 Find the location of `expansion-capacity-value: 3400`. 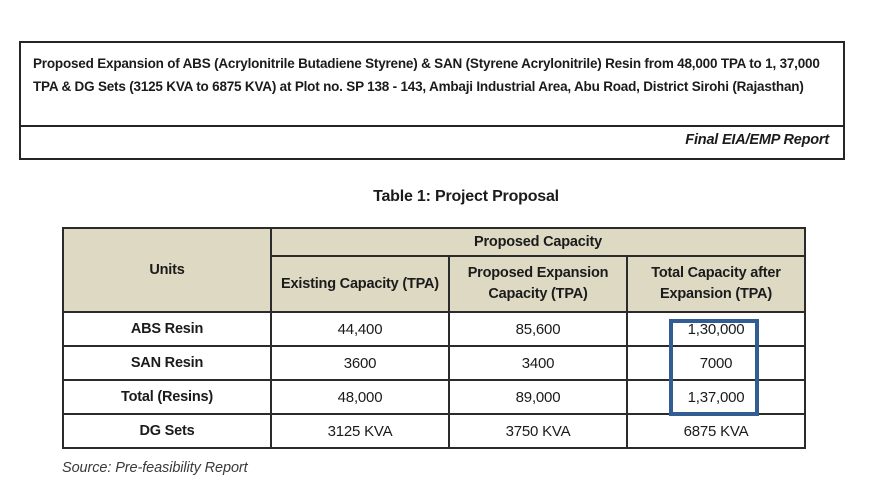

expansion-capacity-value: 3400 is located at coordinates (538, 363).